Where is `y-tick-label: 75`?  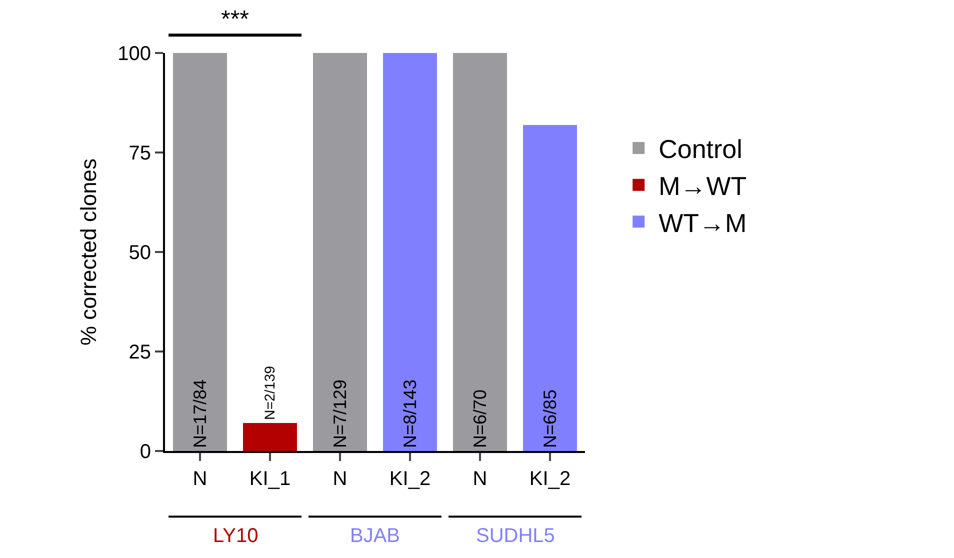
y-tick-label: 75 is located at coordinates (139, 153).